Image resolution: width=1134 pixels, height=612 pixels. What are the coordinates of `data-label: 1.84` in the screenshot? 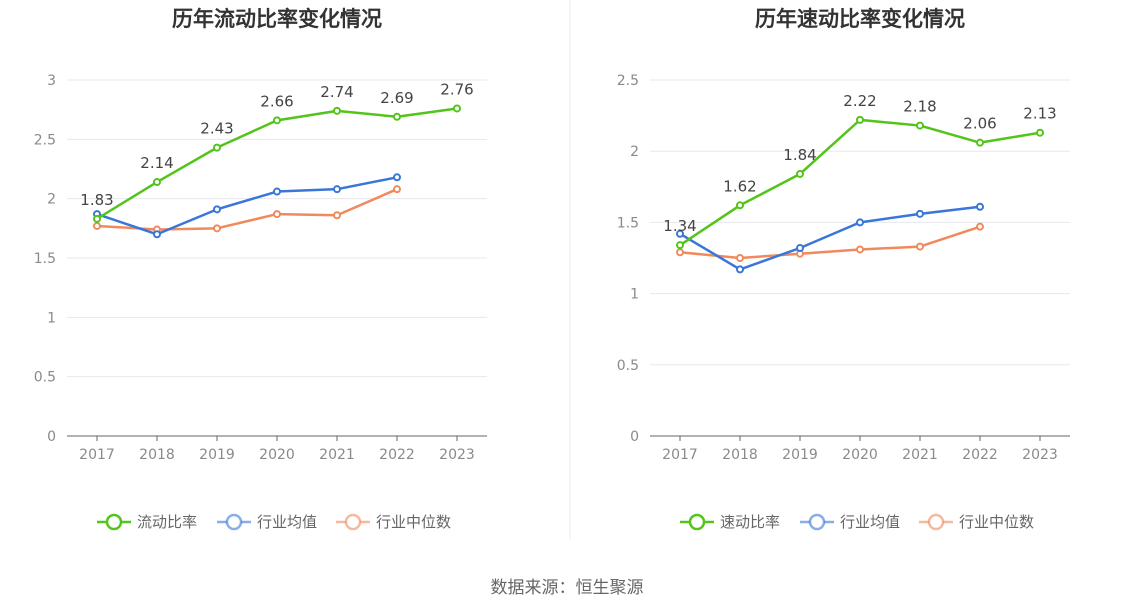 It's located at (799, 155).